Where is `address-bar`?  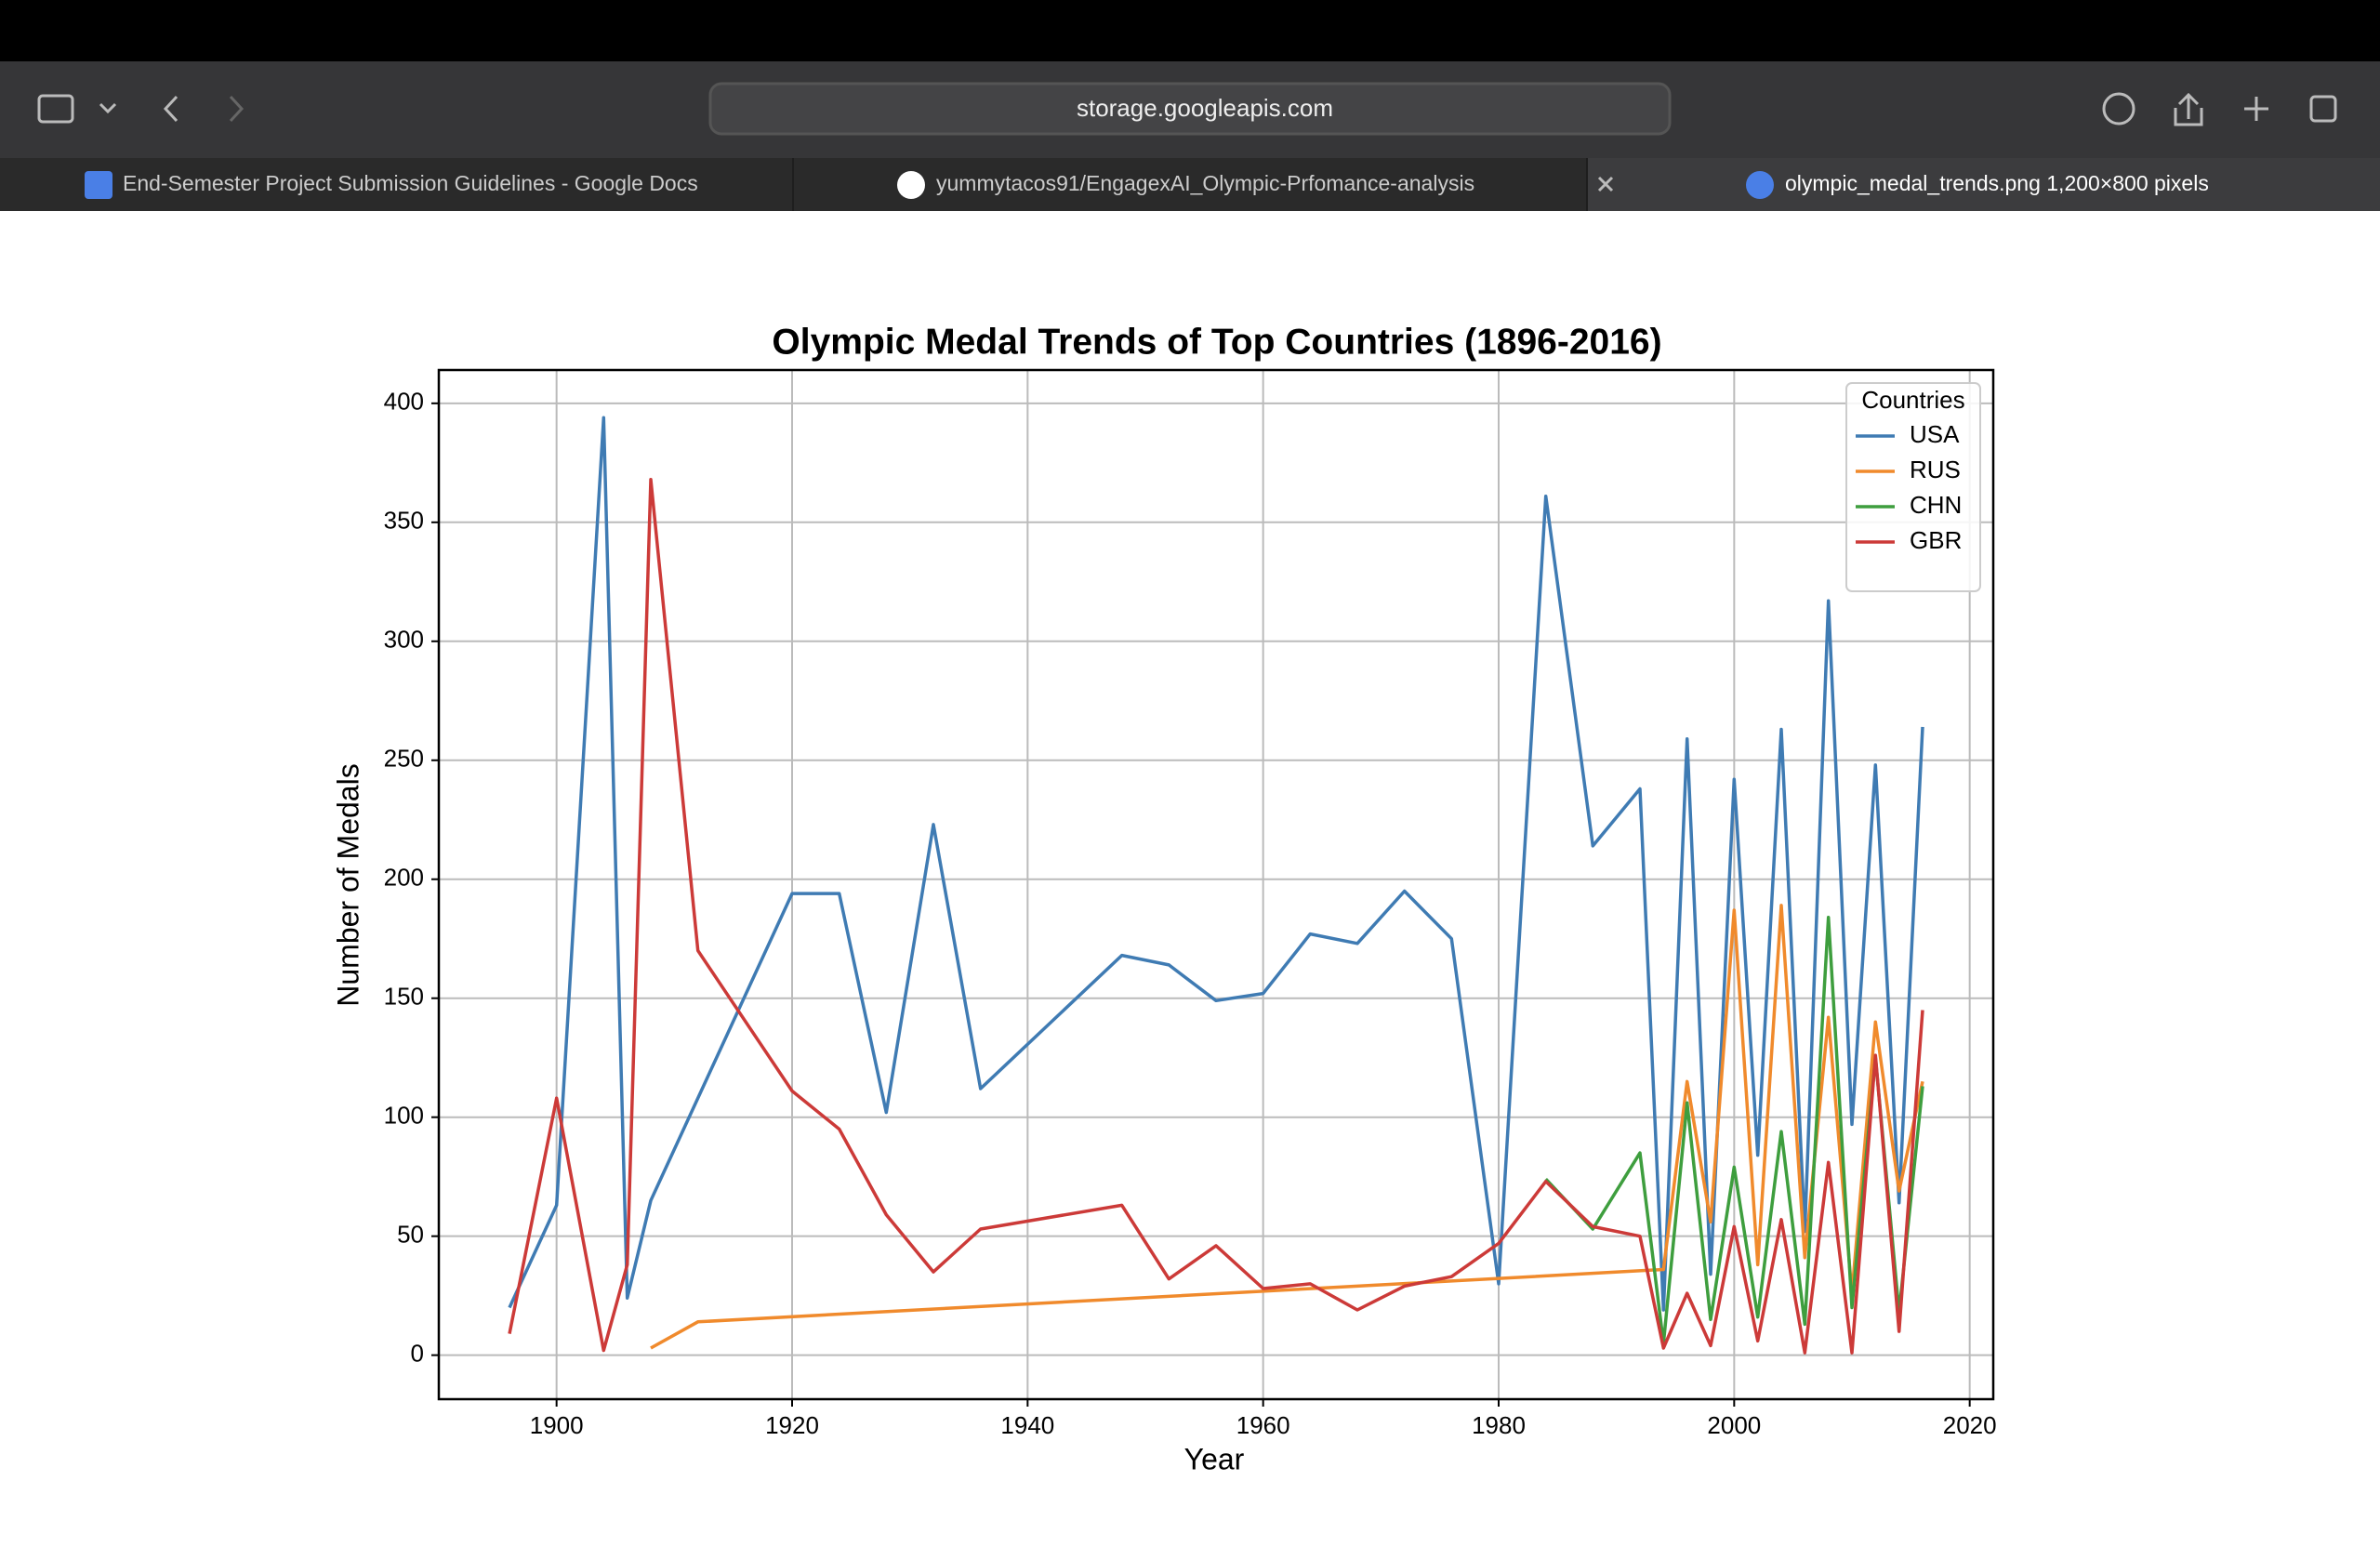
address-bar is located at coordinates (1190, 109).